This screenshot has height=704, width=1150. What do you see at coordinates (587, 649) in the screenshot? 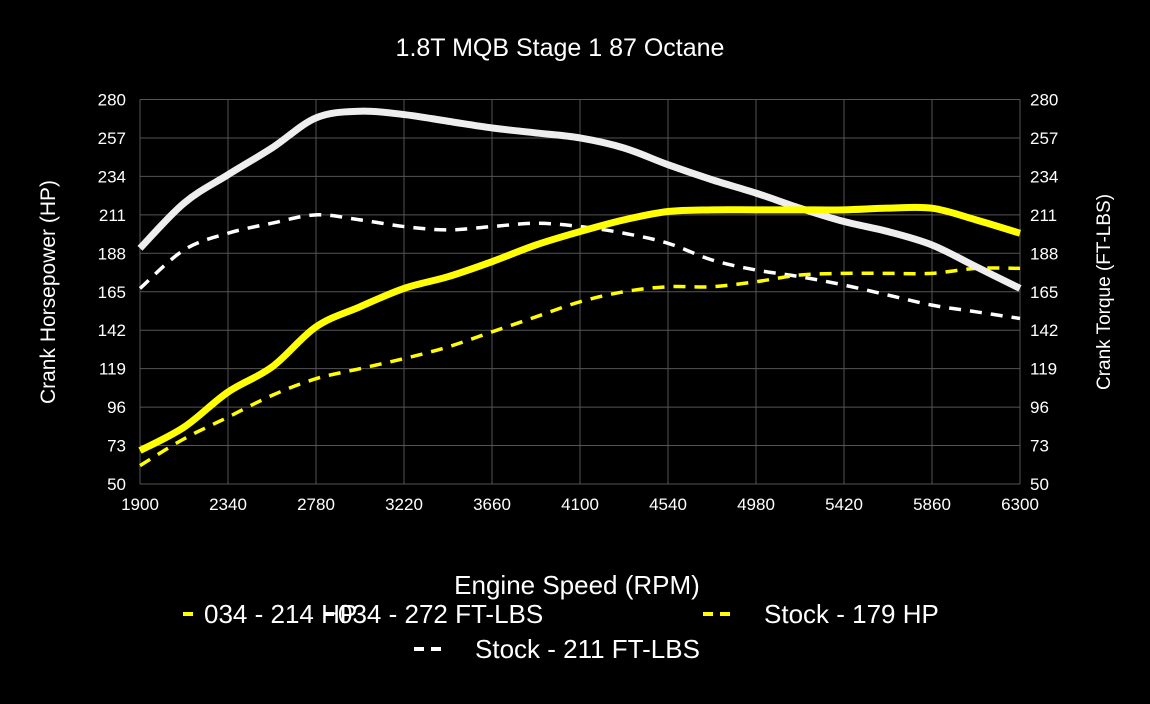
I see `legend-label-stock-tq: Stock - 211 FT-LBS` at bounding box center [587, 649].